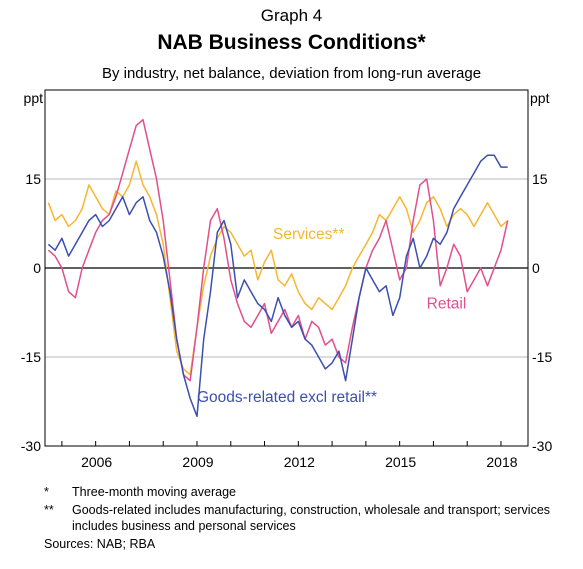 This screenshot has width=583, height=569. Describe the element at coordinates (49, 510) in the screenshot. I see `footnote-mark: **` at that location.